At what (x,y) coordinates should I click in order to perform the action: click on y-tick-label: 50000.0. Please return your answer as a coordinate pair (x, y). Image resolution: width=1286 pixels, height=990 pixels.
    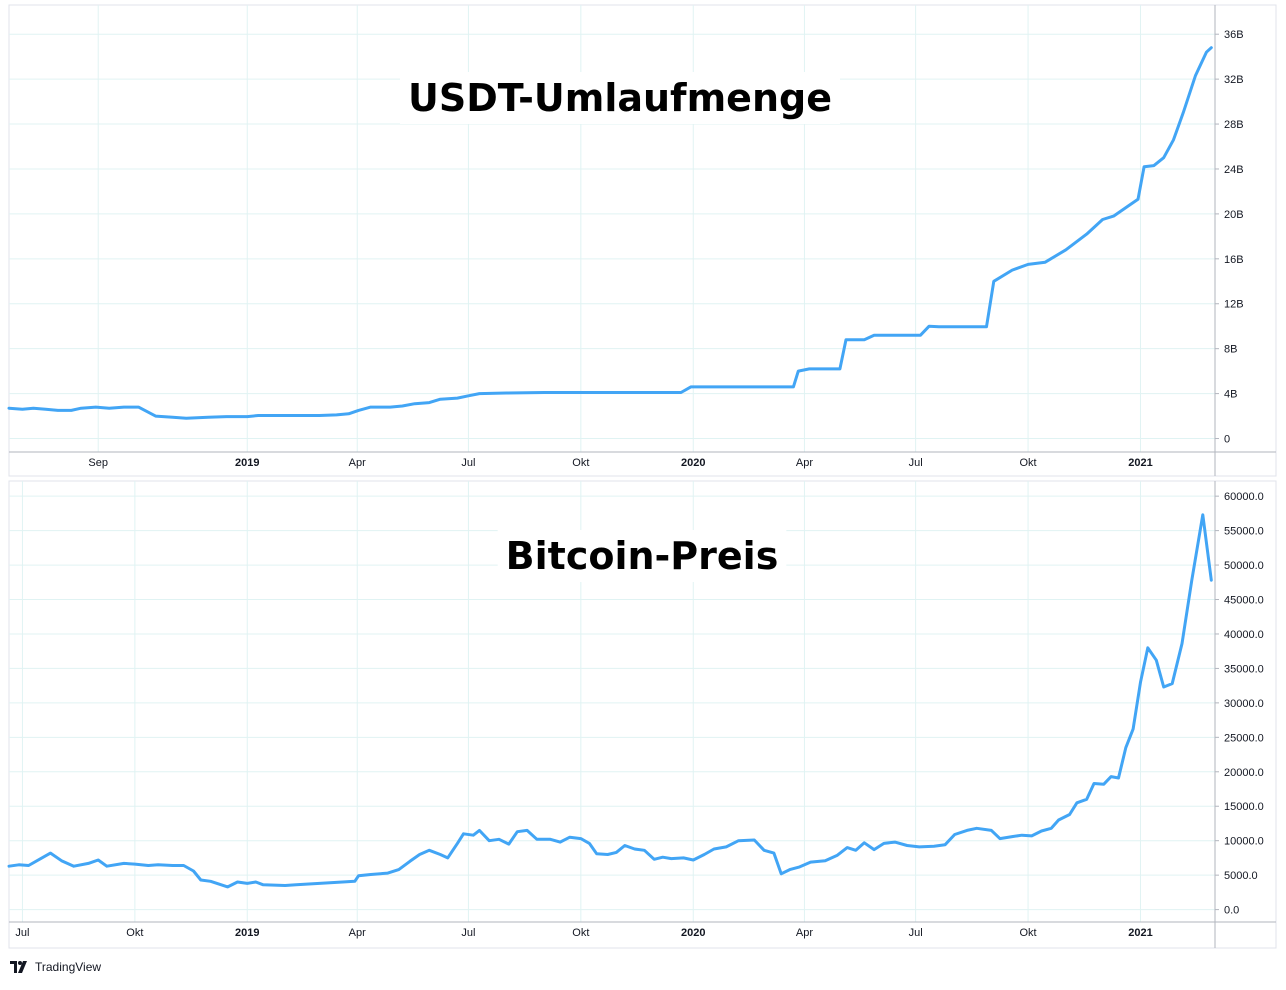
    Looking at the image, I should click on (1244, 566).